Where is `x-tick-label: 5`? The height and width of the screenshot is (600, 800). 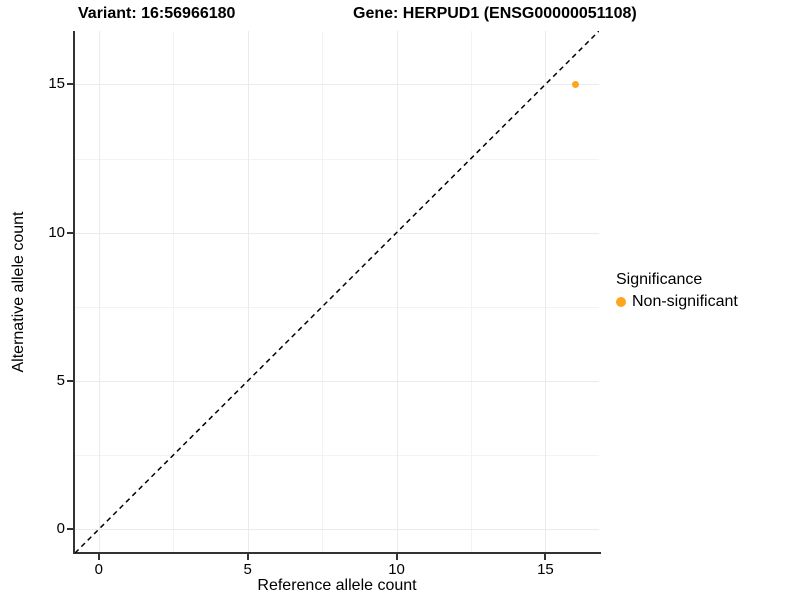
x-tick-label: 5 is located at coordinates (247, 569).